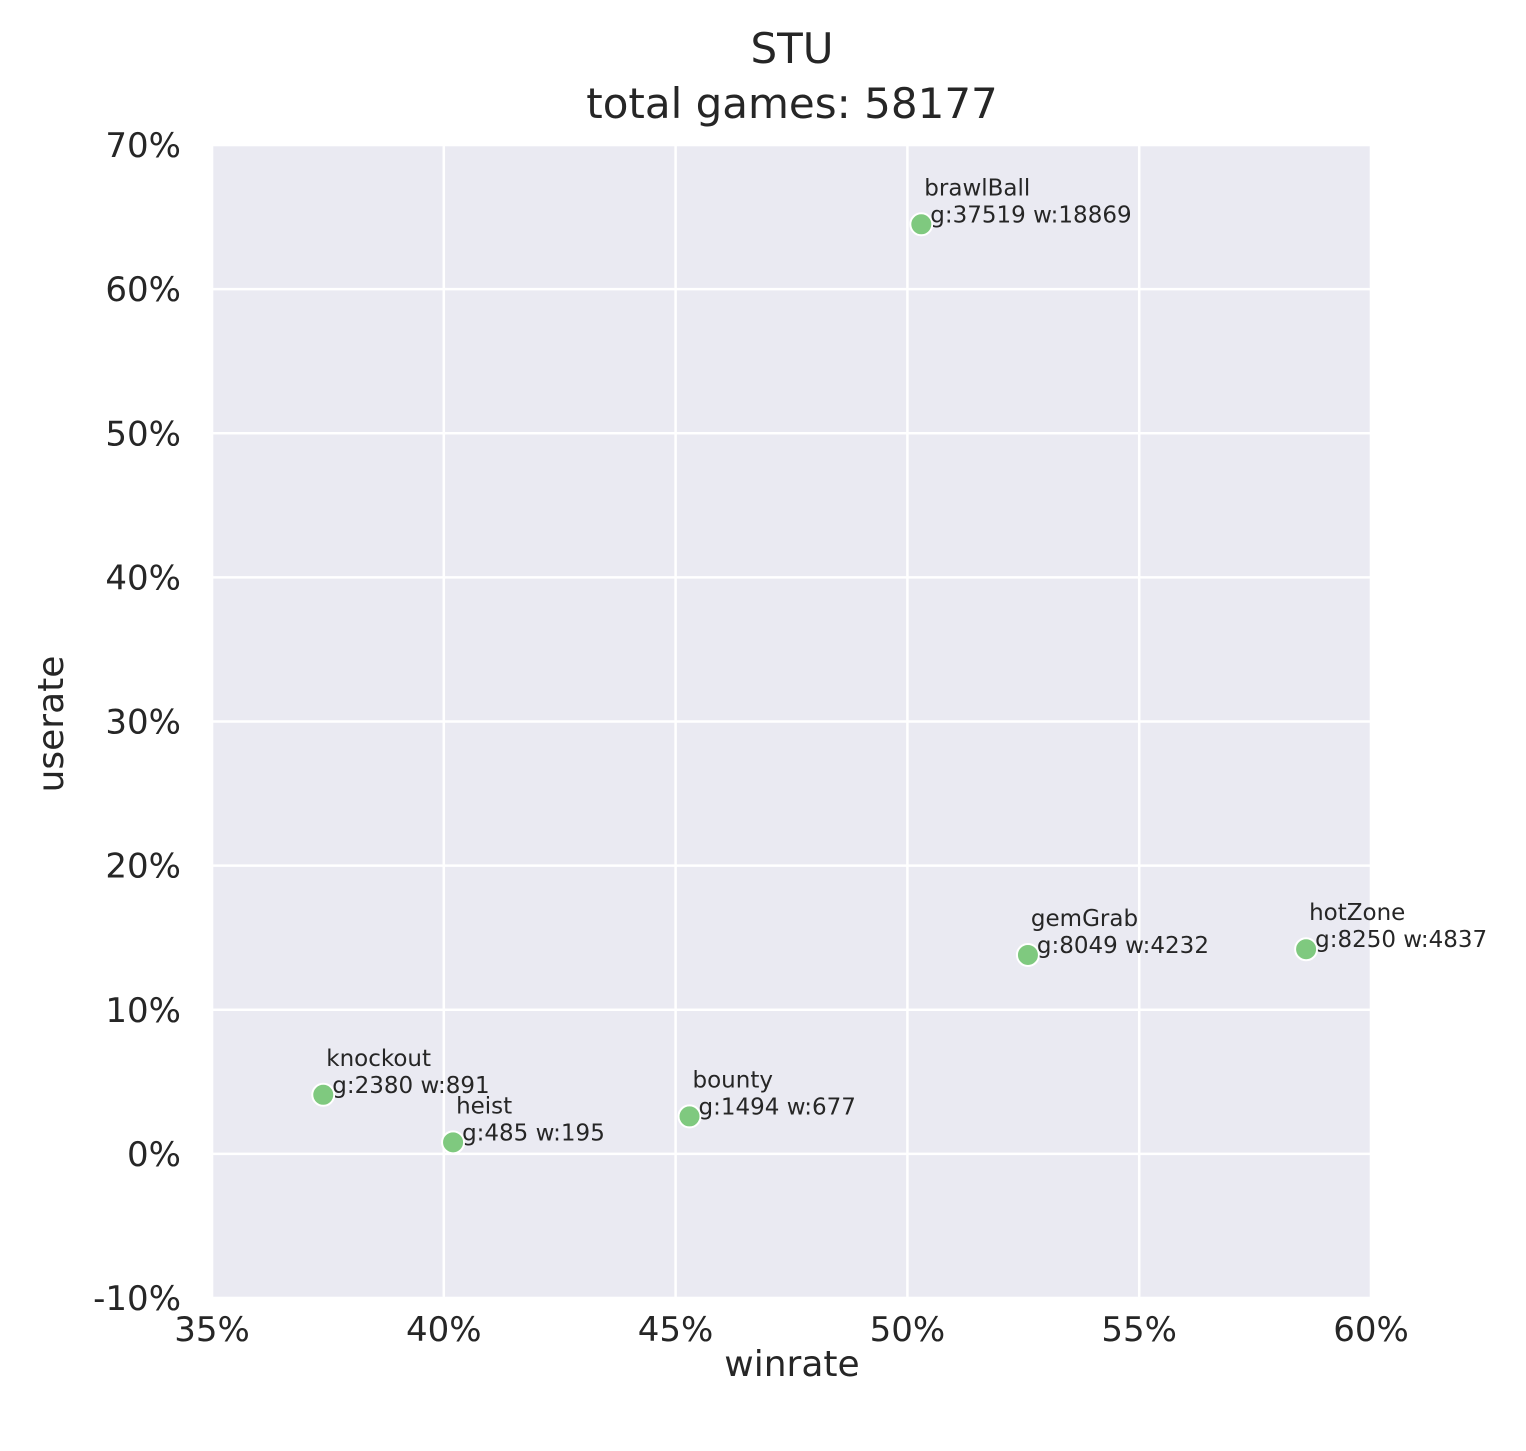 Image resolution: width=1526 pixels, height=1451 pixels. Describe the element at coordinates (689, 1116) in the screenshot. I see `data-point-bounty` at that location.